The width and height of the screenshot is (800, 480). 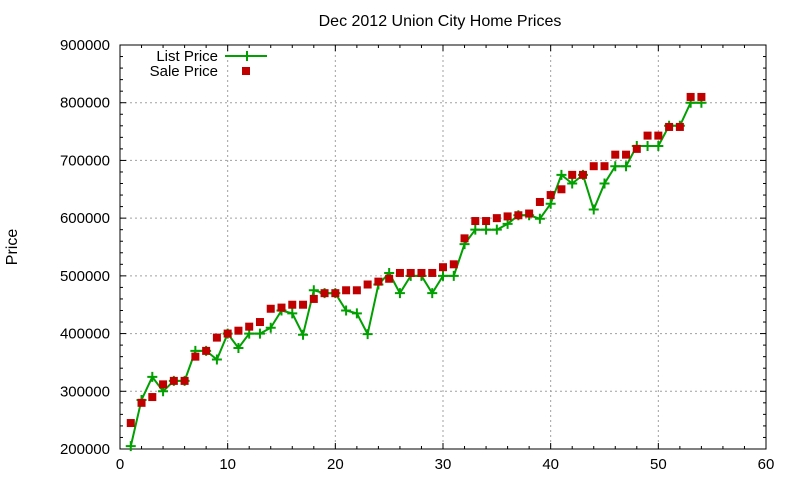 What do you see at coordinates (246, 71) in the screenshot?
I see `legend-marker-sale-price` at bounding box center [246, 71].